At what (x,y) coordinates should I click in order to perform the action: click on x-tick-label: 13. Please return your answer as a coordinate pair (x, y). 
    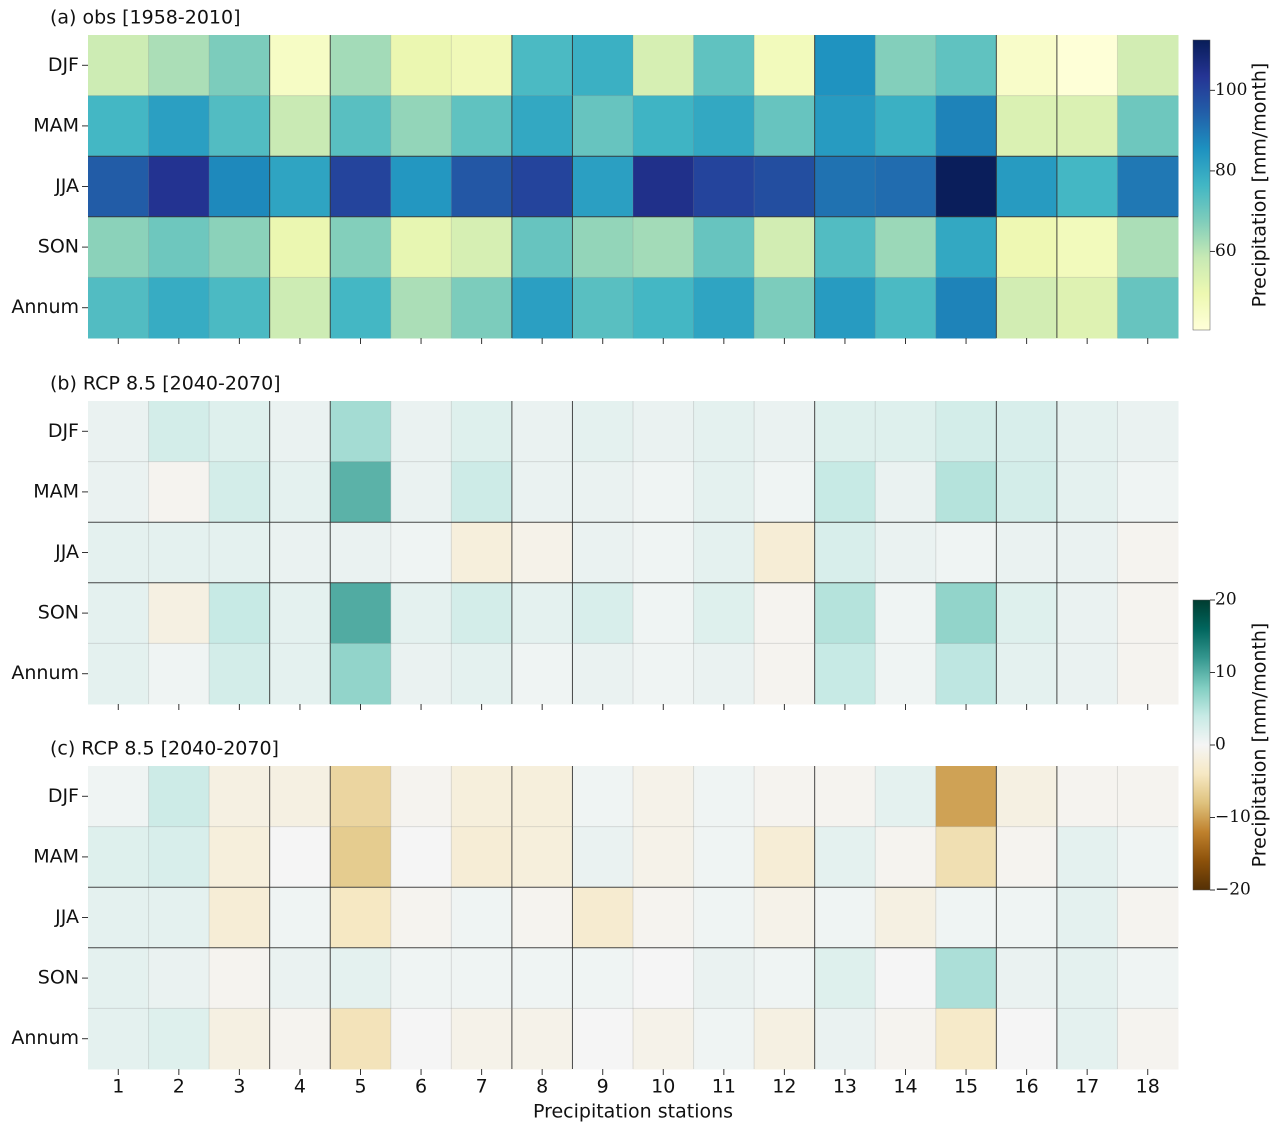
    Looking at the image, I should click on (845, 1087).